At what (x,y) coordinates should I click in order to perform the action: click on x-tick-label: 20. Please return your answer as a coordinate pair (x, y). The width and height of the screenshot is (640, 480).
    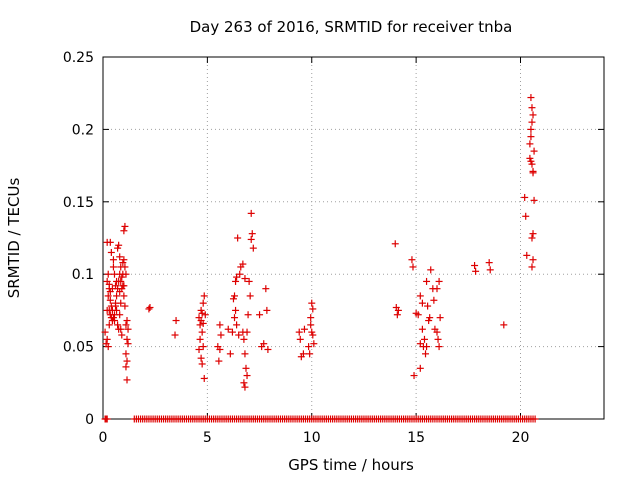
    Looking at the image, I should click on (521, 438).